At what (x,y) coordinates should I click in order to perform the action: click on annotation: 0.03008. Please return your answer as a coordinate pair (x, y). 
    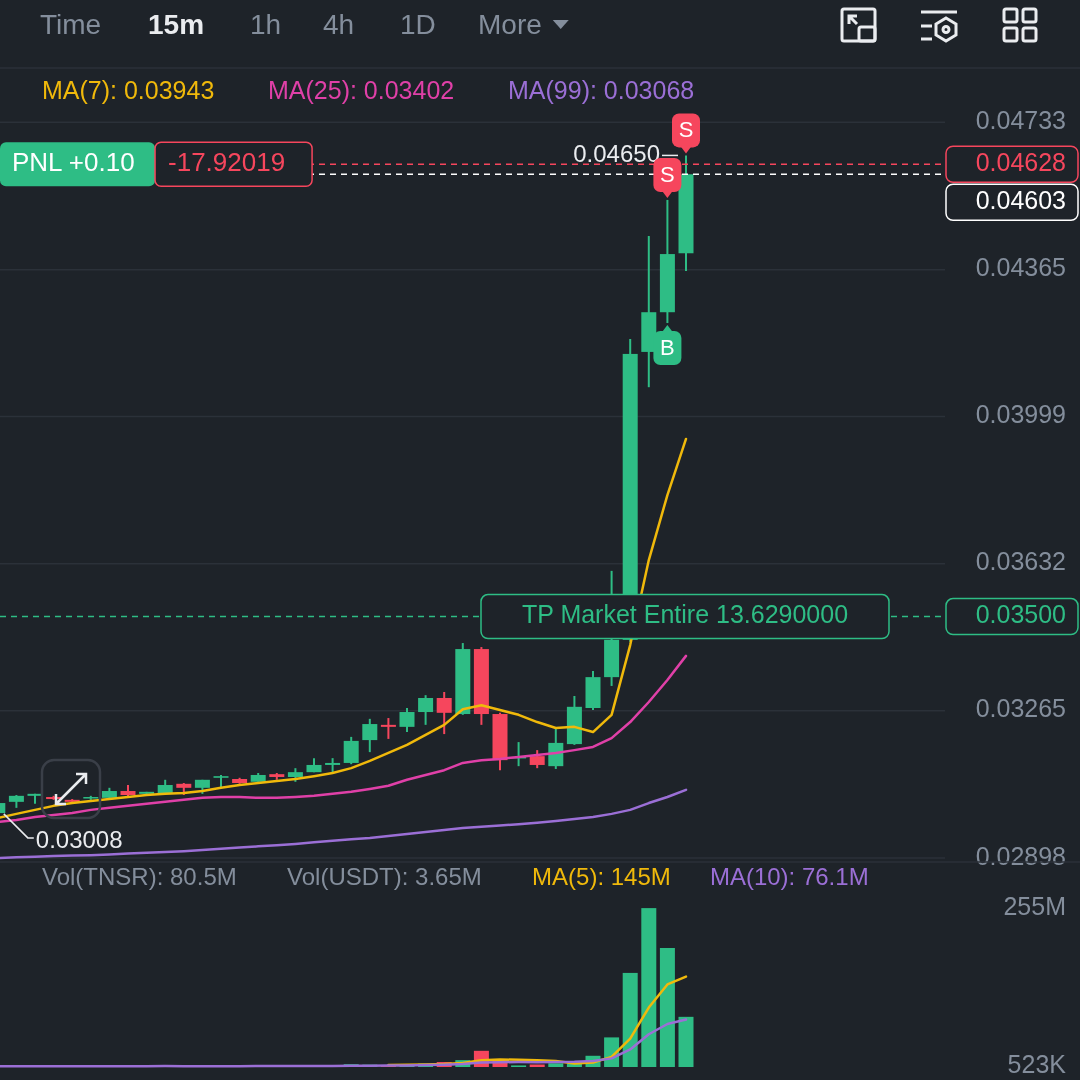
    Looking at the image, I should click on (79, 840).